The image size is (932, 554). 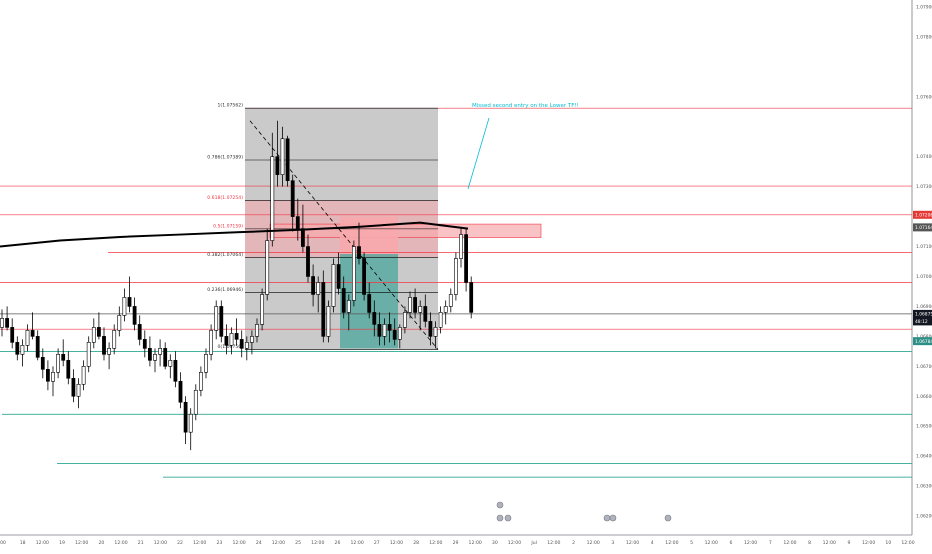 I want to click on time-tick-15: 25, so click(x=298, y=543).